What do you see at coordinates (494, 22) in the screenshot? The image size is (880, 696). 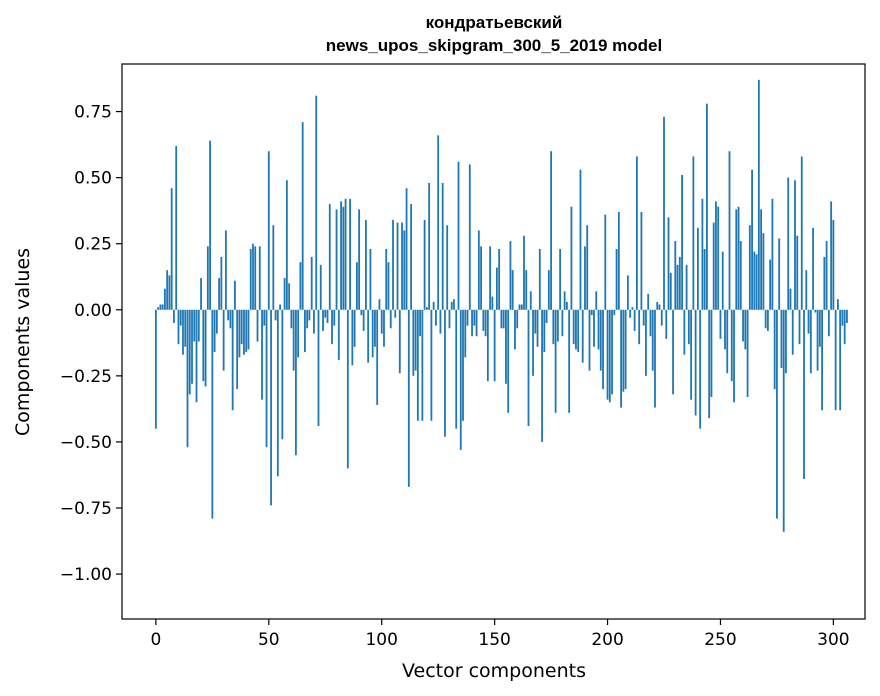 I see `chart-title: кондратьевский` at bounding box center [494, 22].